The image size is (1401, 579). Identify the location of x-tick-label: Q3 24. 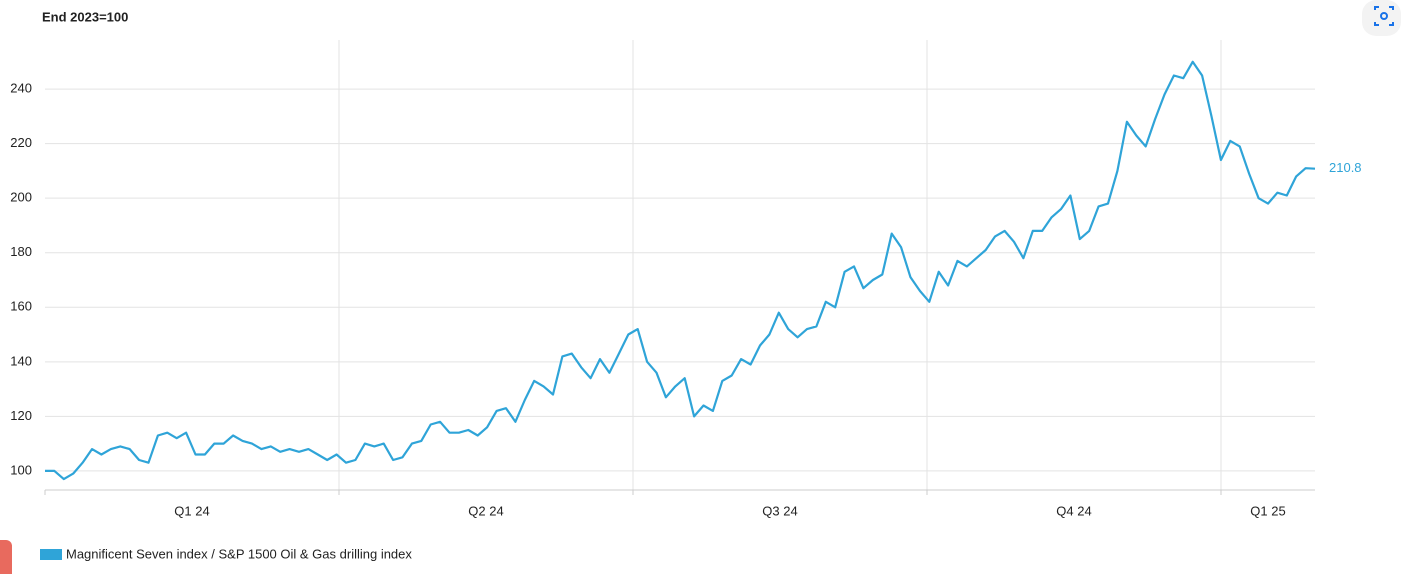
(779, 510).